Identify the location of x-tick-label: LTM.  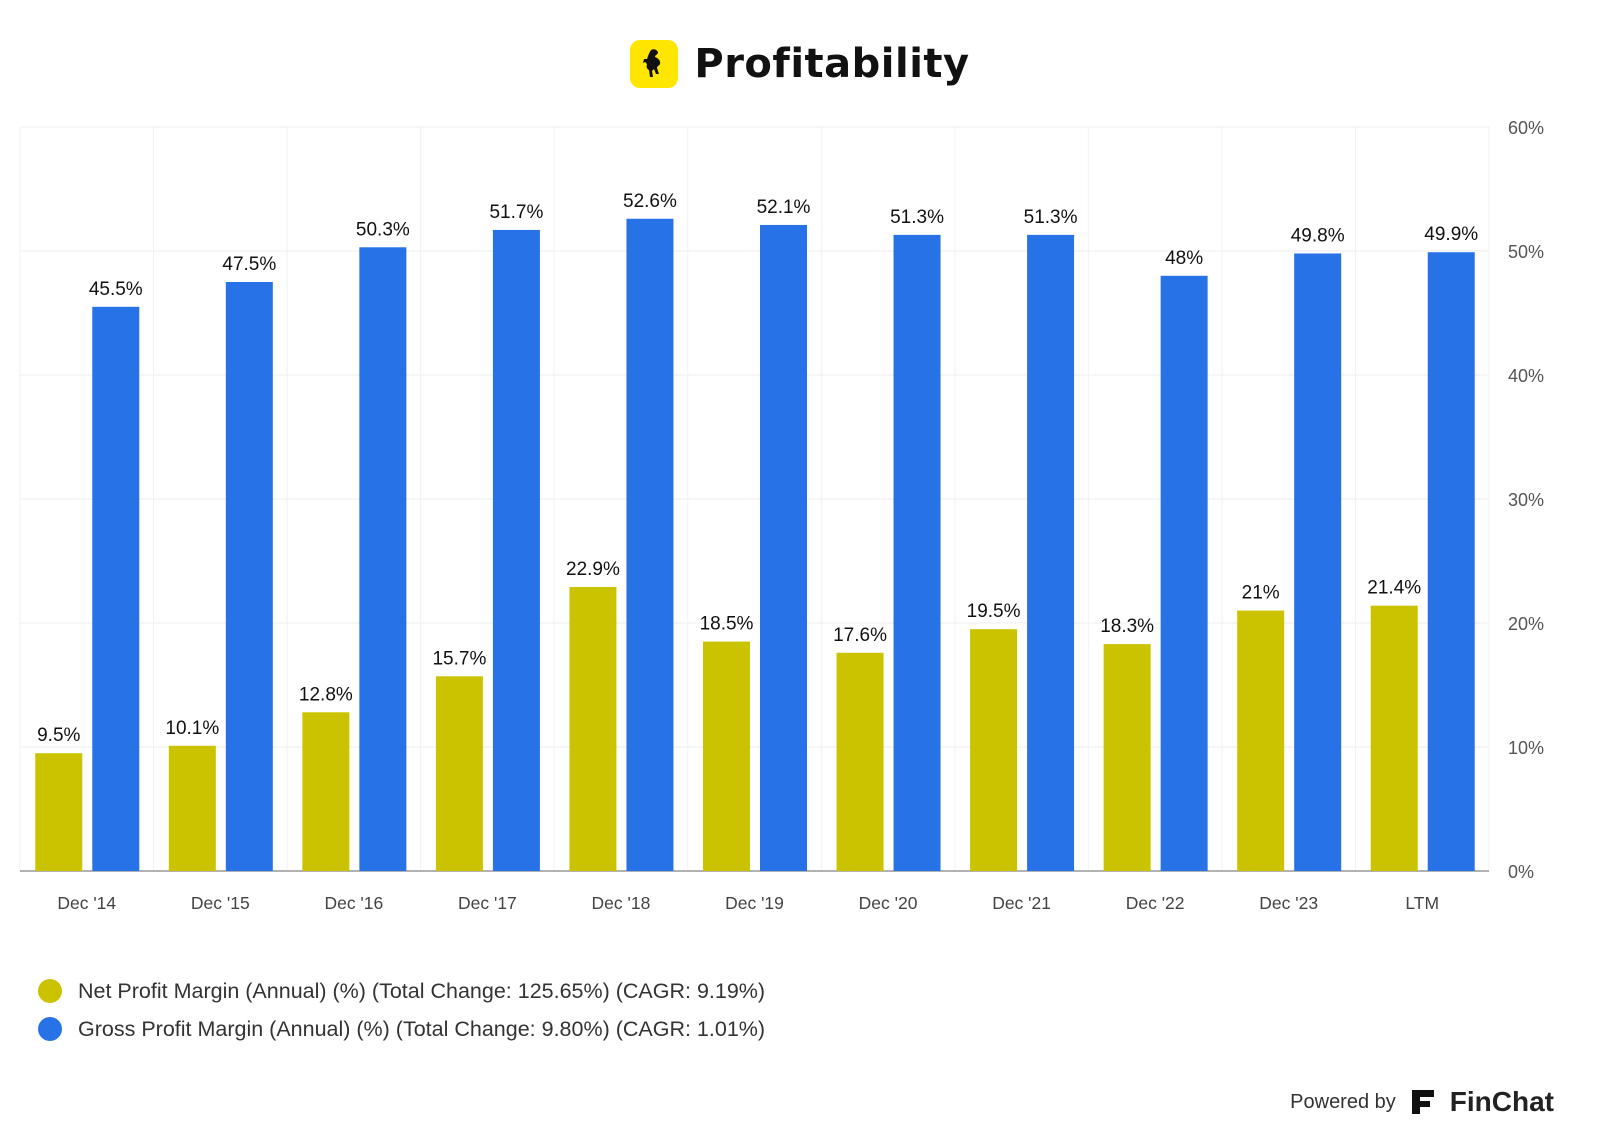
(1422, 903).